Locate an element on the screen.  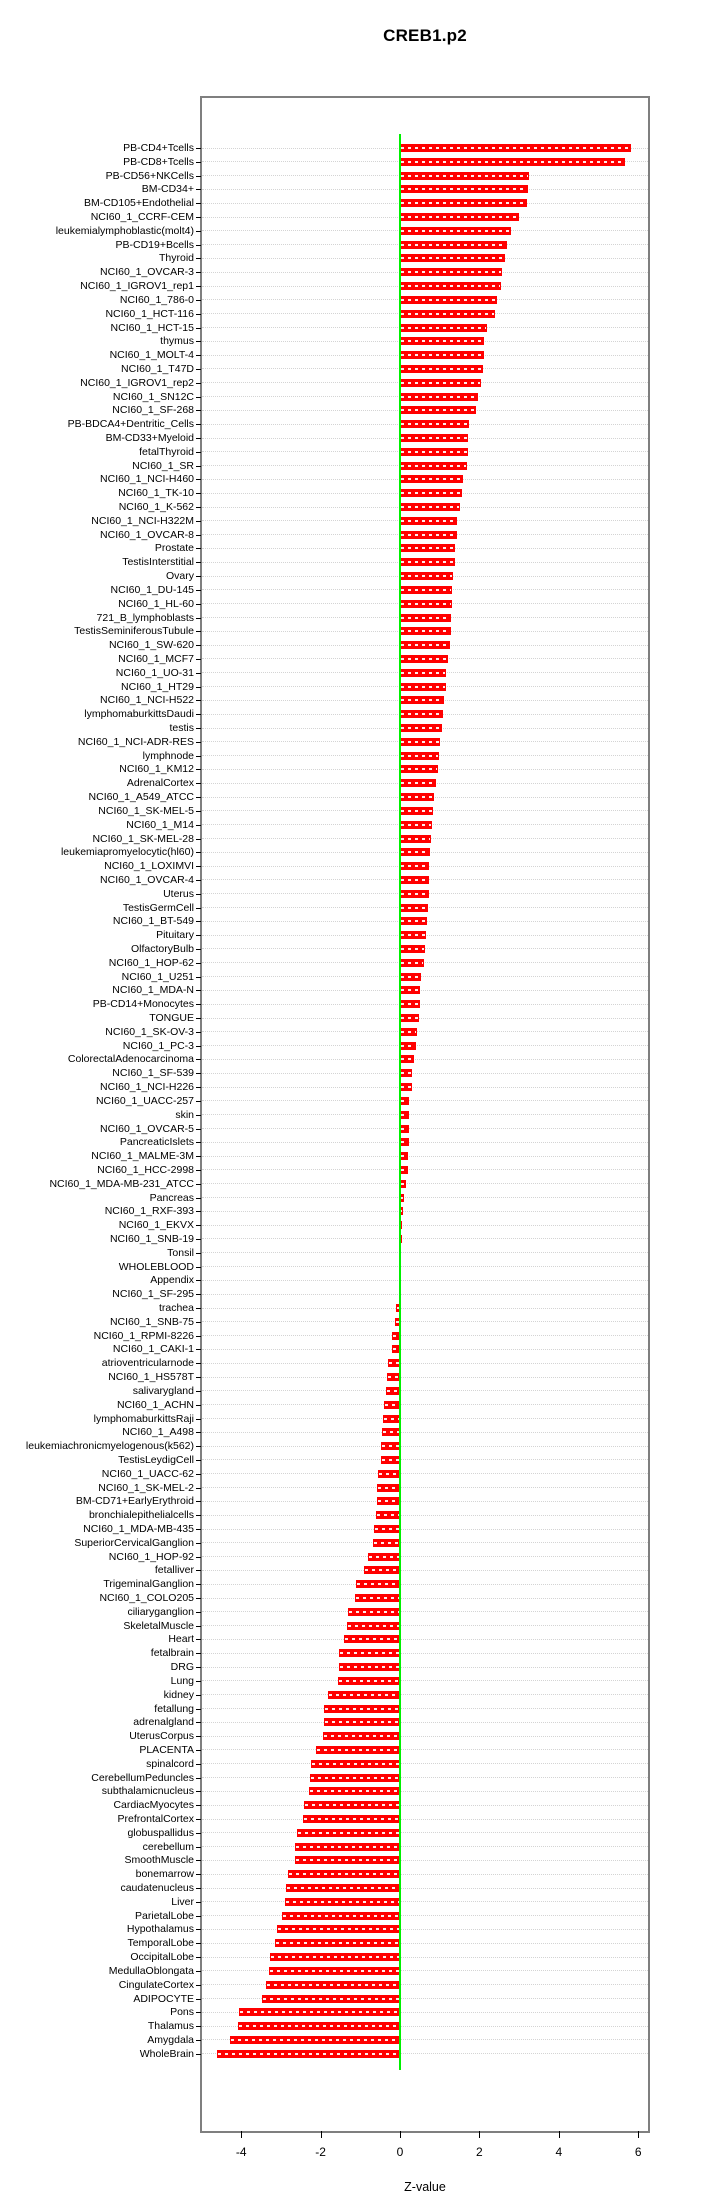
category-label: Thyroid is located at coordinates (176, 258).